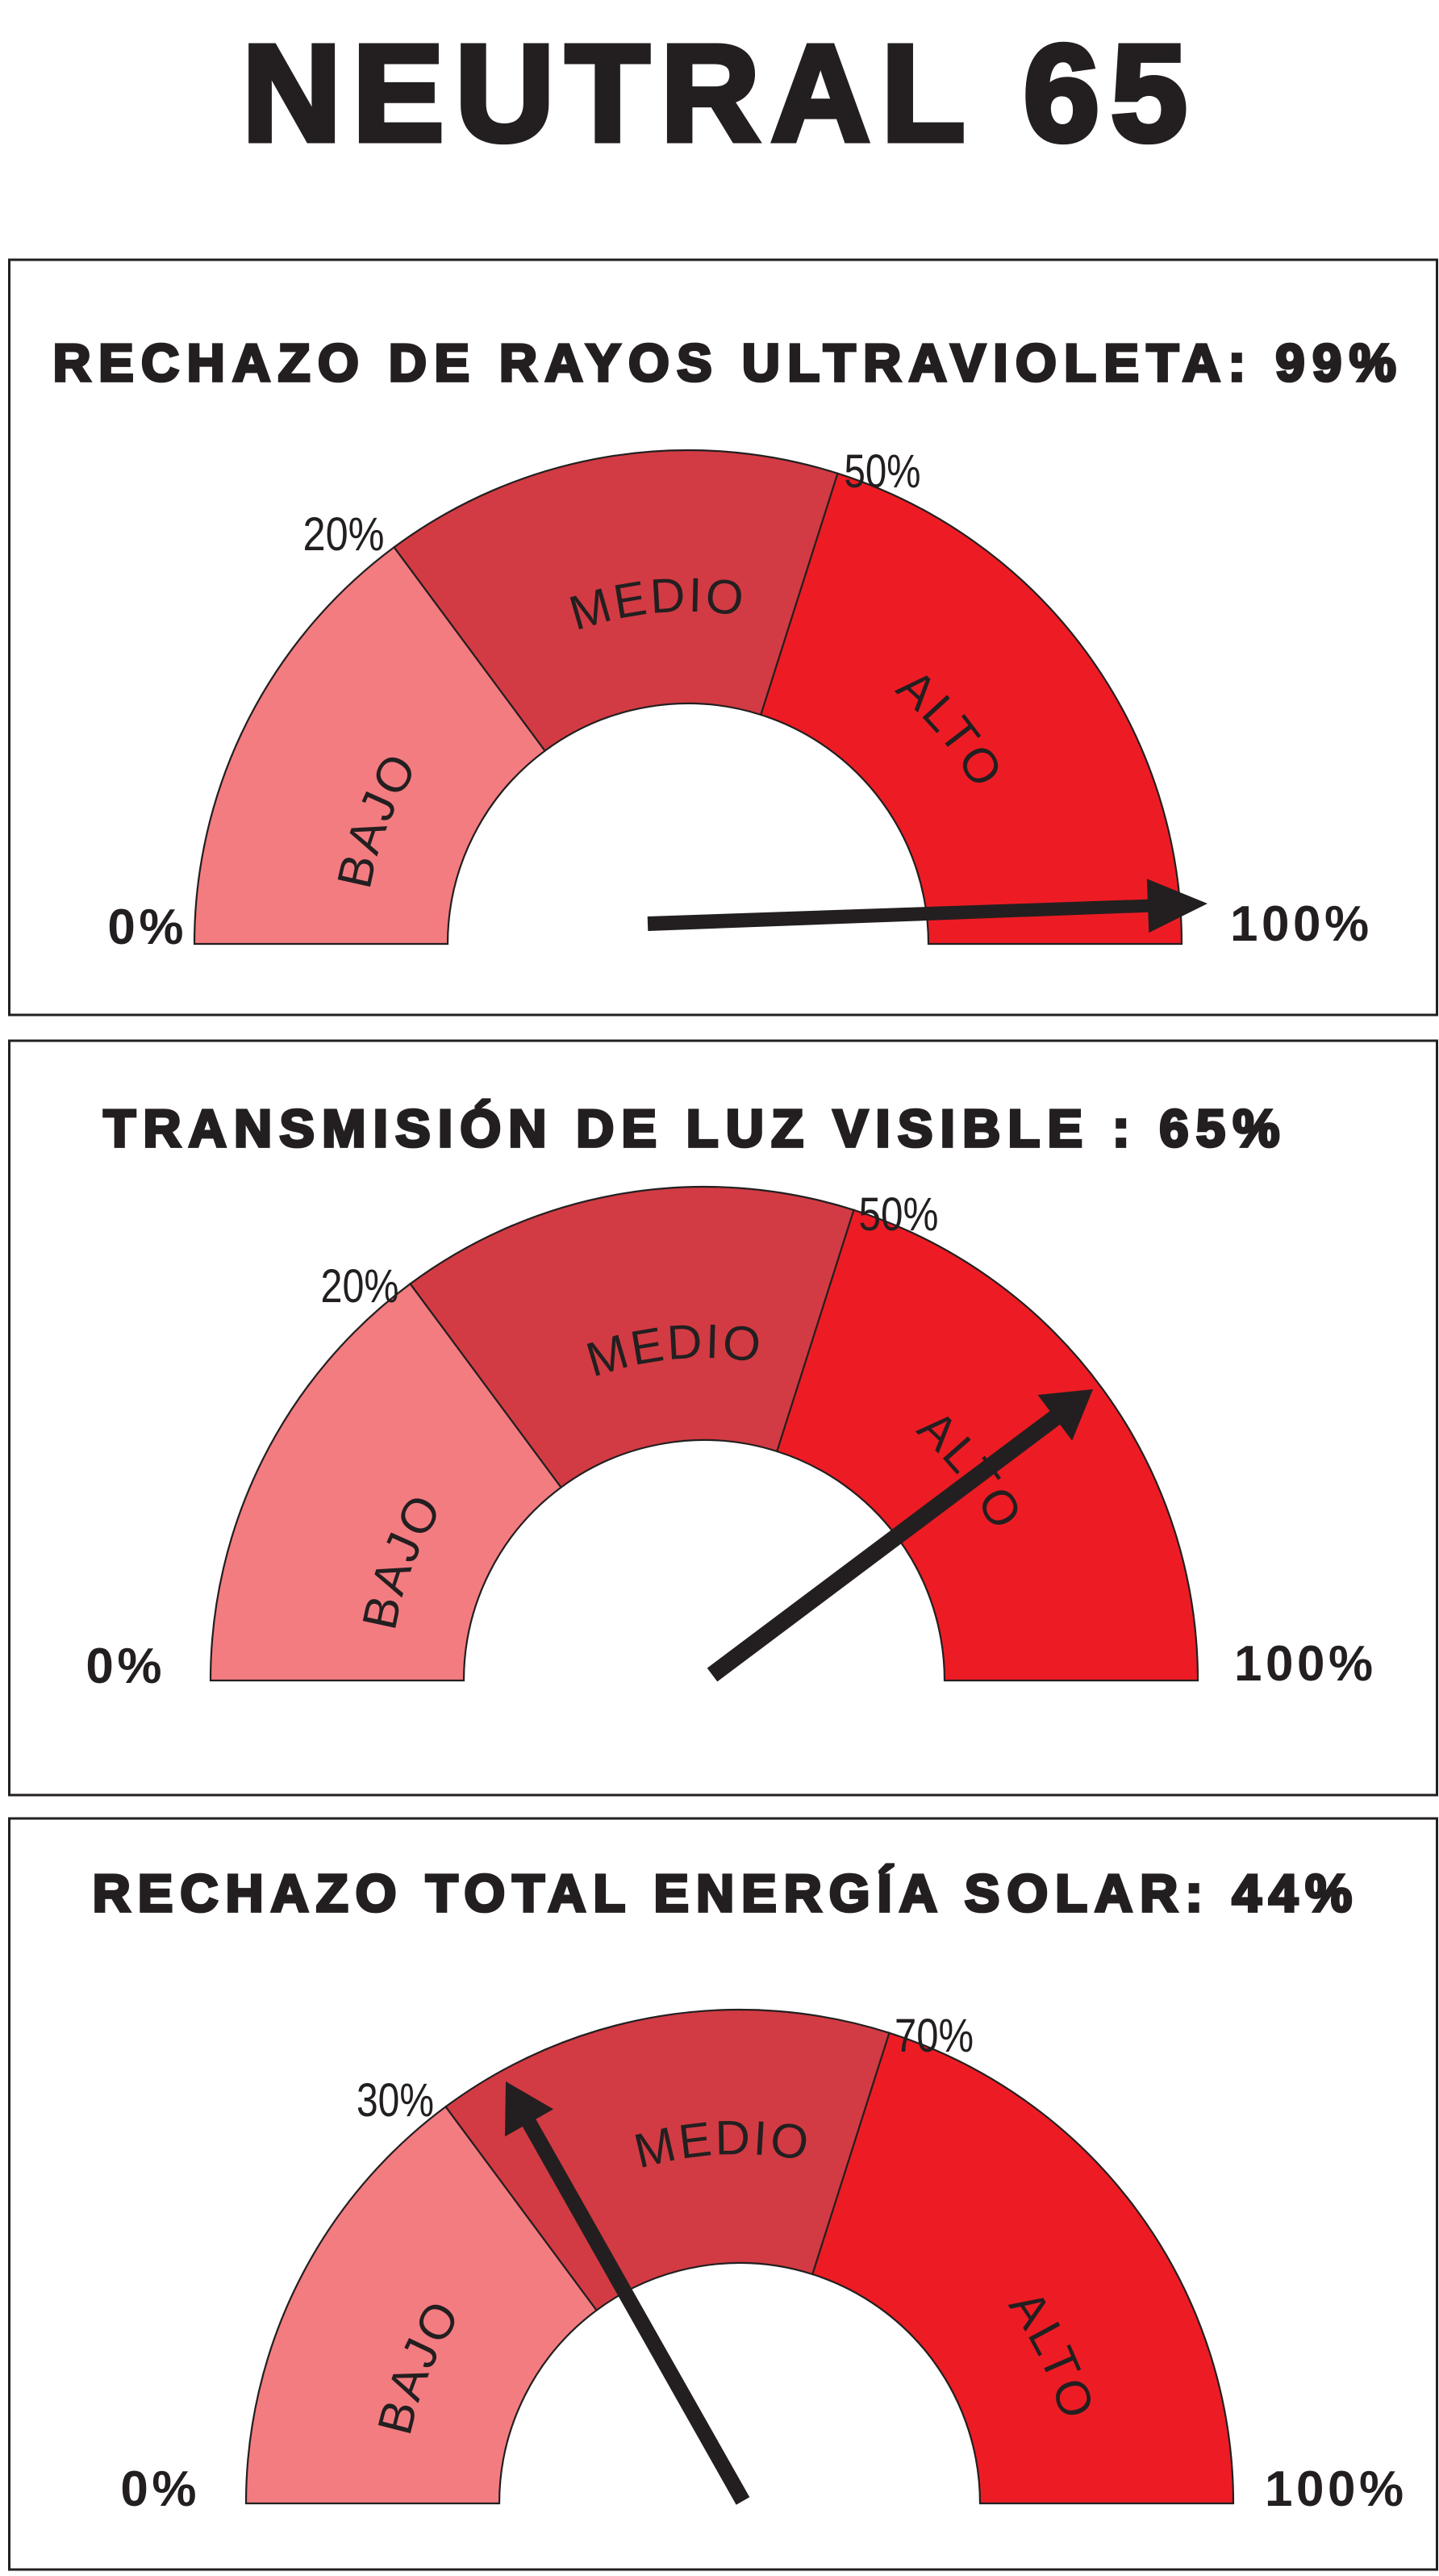 Image resolution: width=1439 pixels, height=2576 pixels. I want to click on svg-text:TRANSMISIÓN DE LUZ VISIBLE : 6: TRANSMISIÓN DE LUZ VISIBLE : 65%, so click(695, 1128).